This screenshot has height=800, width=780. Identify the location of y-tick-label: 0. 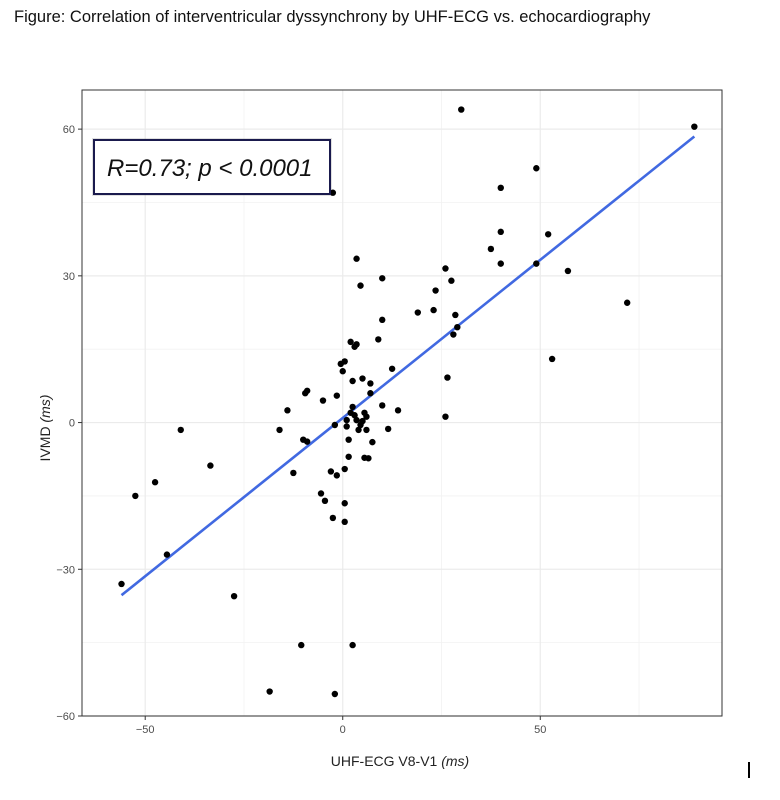
(72, 424).